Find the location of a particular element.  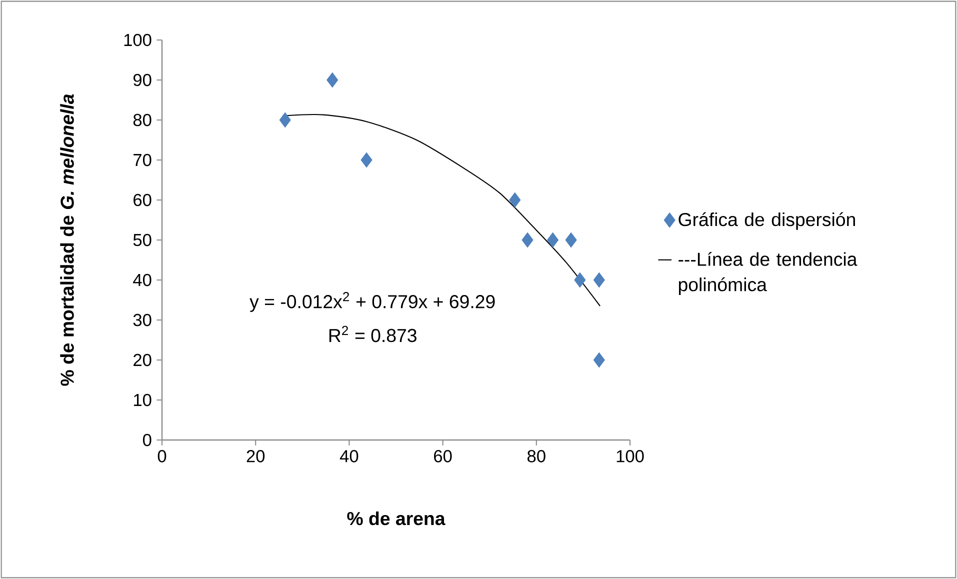

x-tick-label: 80 is located at coordinates (537, 456).